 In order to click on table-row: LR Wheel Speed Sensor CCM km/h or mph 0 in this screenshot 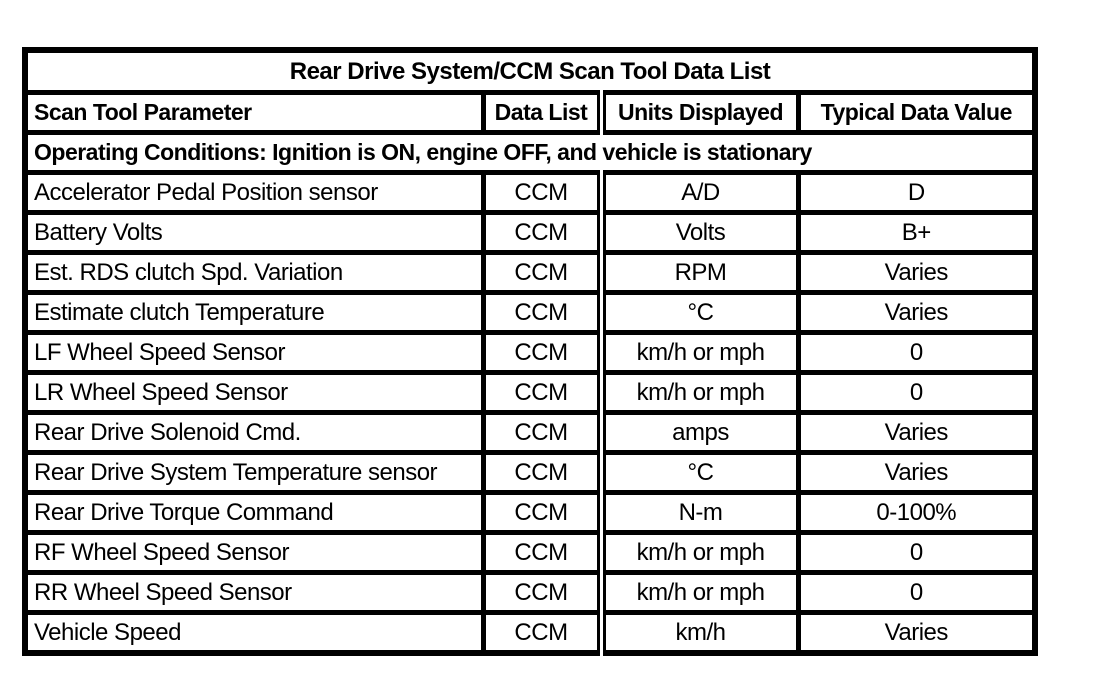, I will do `click(530, 392)`.